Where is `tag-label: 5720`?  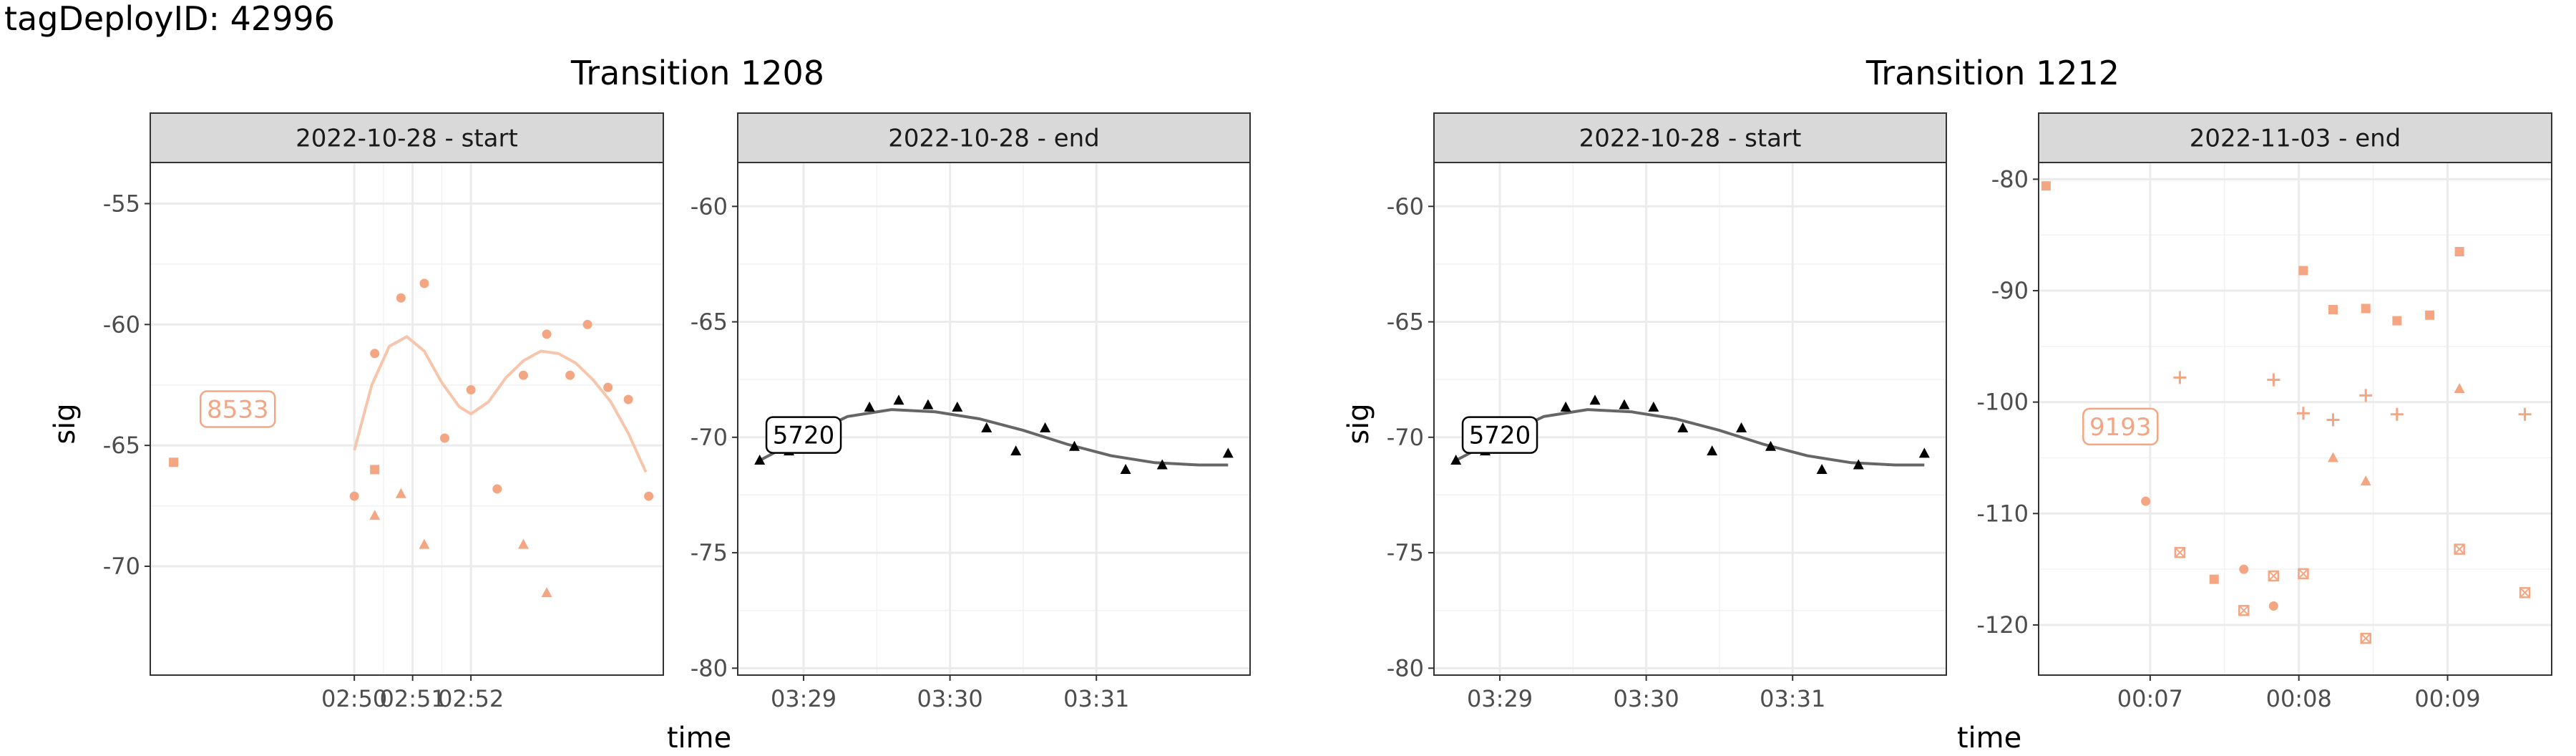 tag-label: 5720 is located at coordinates (804, 436).